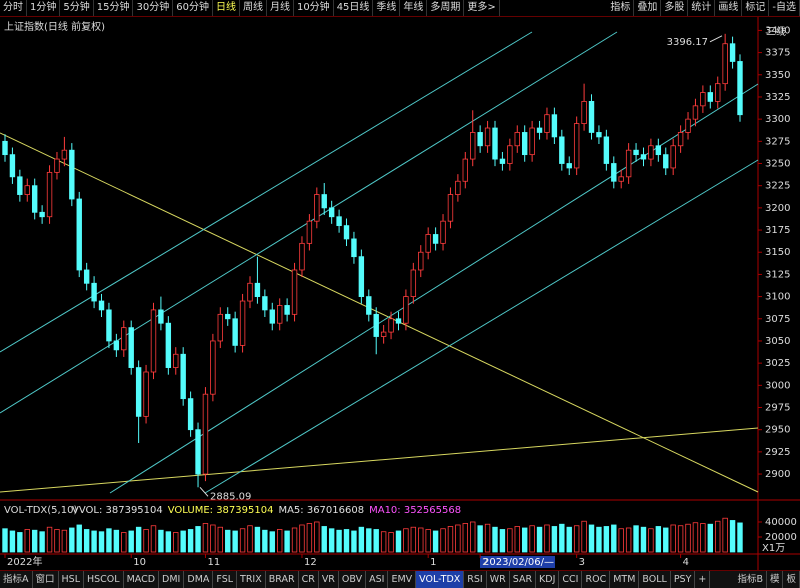 The image size is (800, 588). What do you see at coordinates (379, 460) in the screenshot?
I see `trendline` at bounding box center [379, 460].